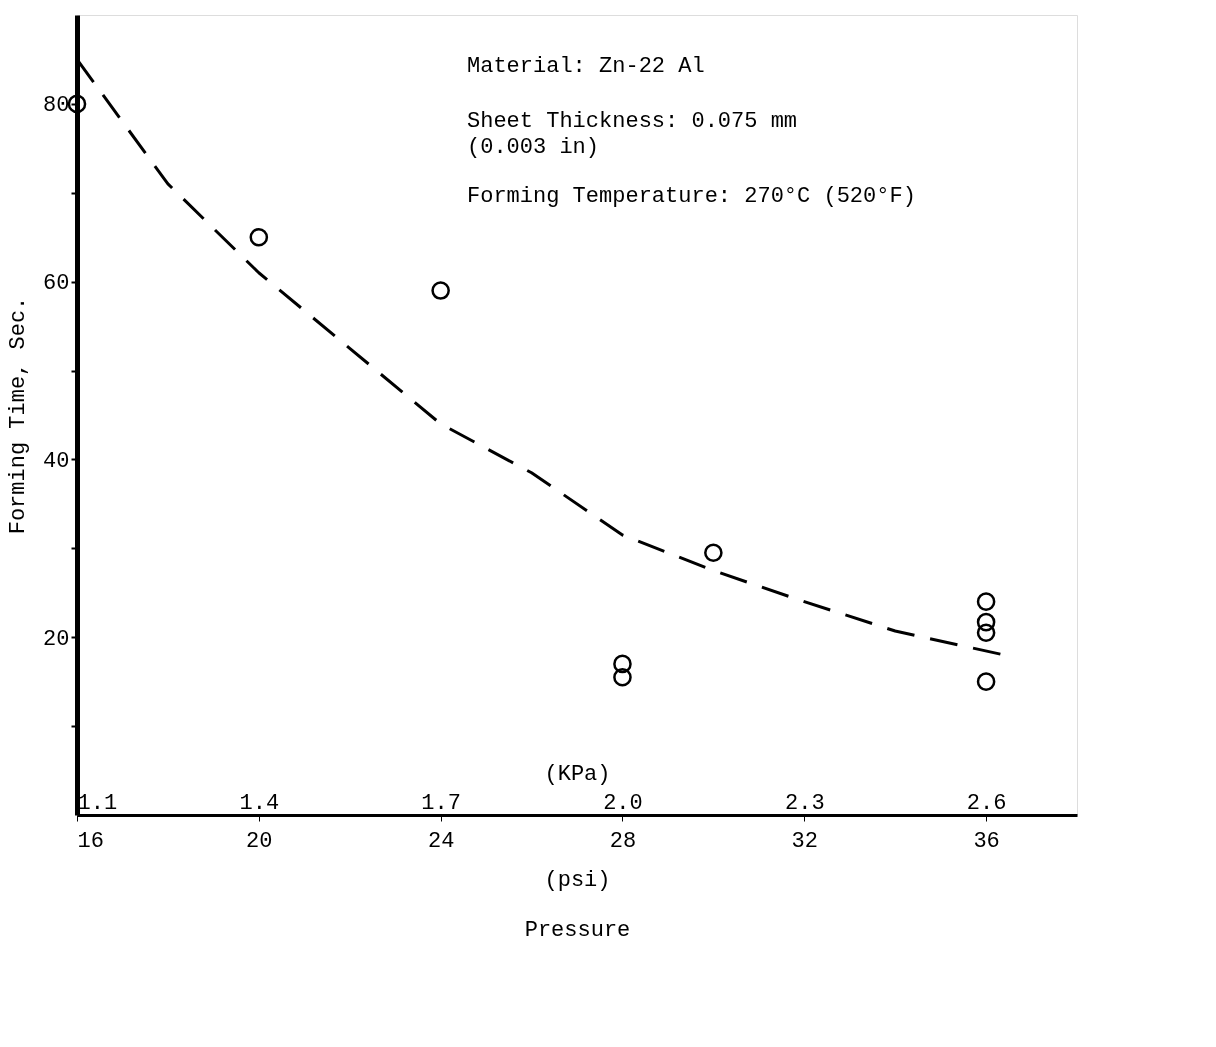 The width and height of the screenshot is (1216, 1047). Describe the element at coordinates (259, 841) in the screenshot. I see `x-tick-label: 20` at that location.